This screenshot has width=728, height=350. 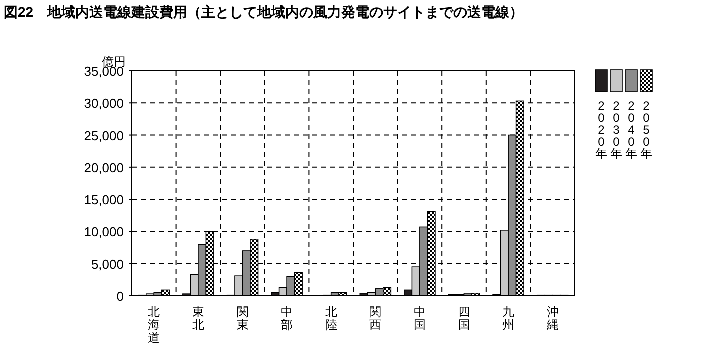 What do you see at coordinates (104, 200) in the screenshot?
I see `y-tick-label: 15,000` at bounding box center [104, 200].